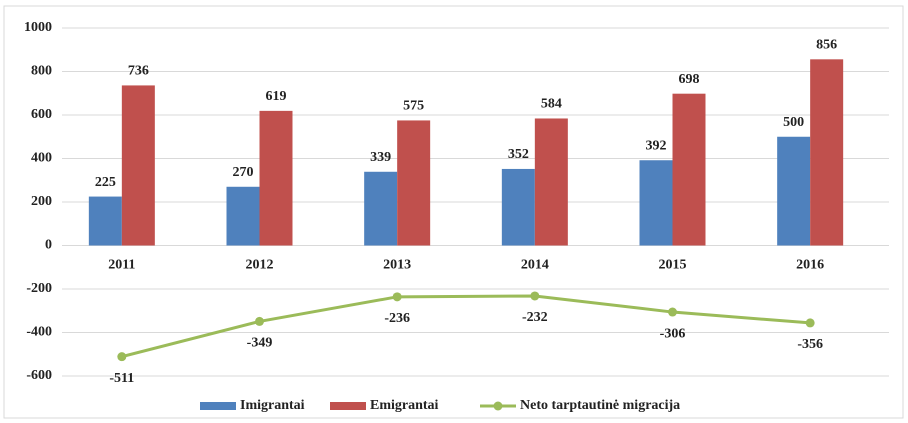 The width and height of the screenshot is (908, 423). I want to click on y-tick-label: 600, so click(41, 114).